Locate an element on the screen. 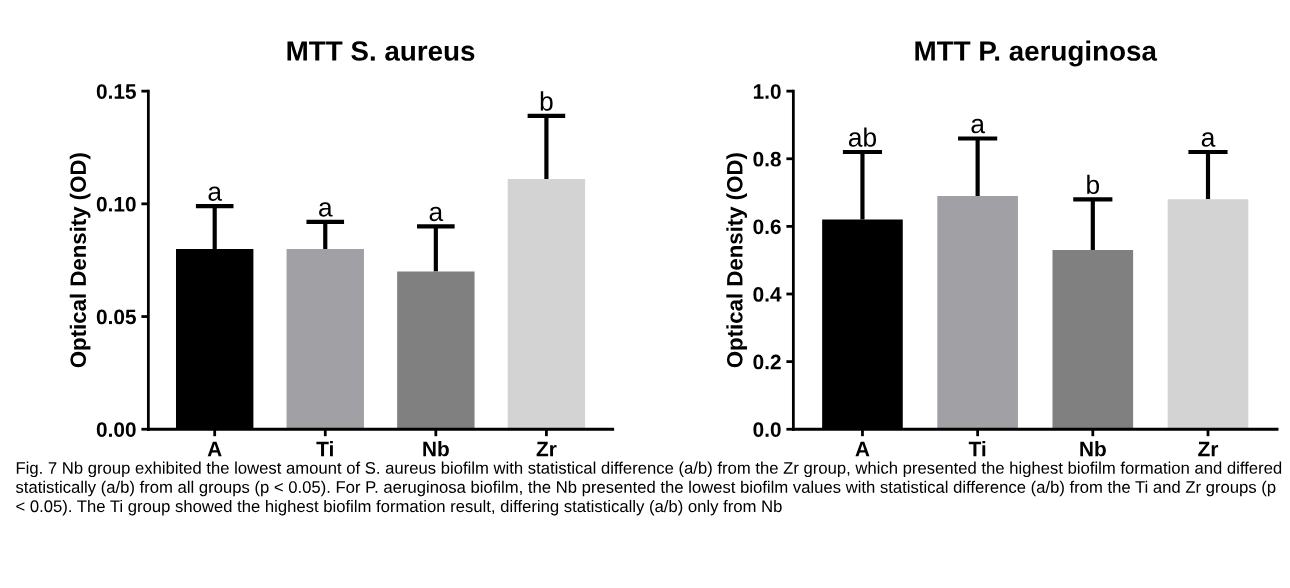 The height and width of the screenshot is (588, 1290). chart-title: MTT S. aureus is located at coordinates (381, 51).